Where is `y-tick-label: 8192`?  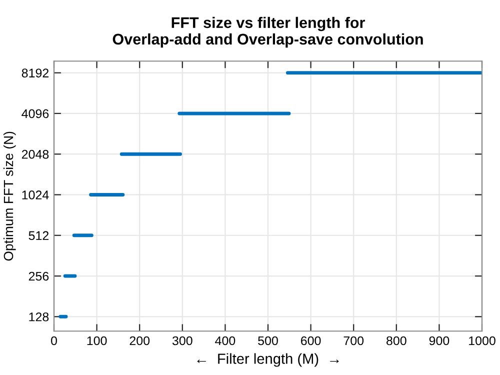 y-tick-label: 8192 is located at coordinates (35, 73).